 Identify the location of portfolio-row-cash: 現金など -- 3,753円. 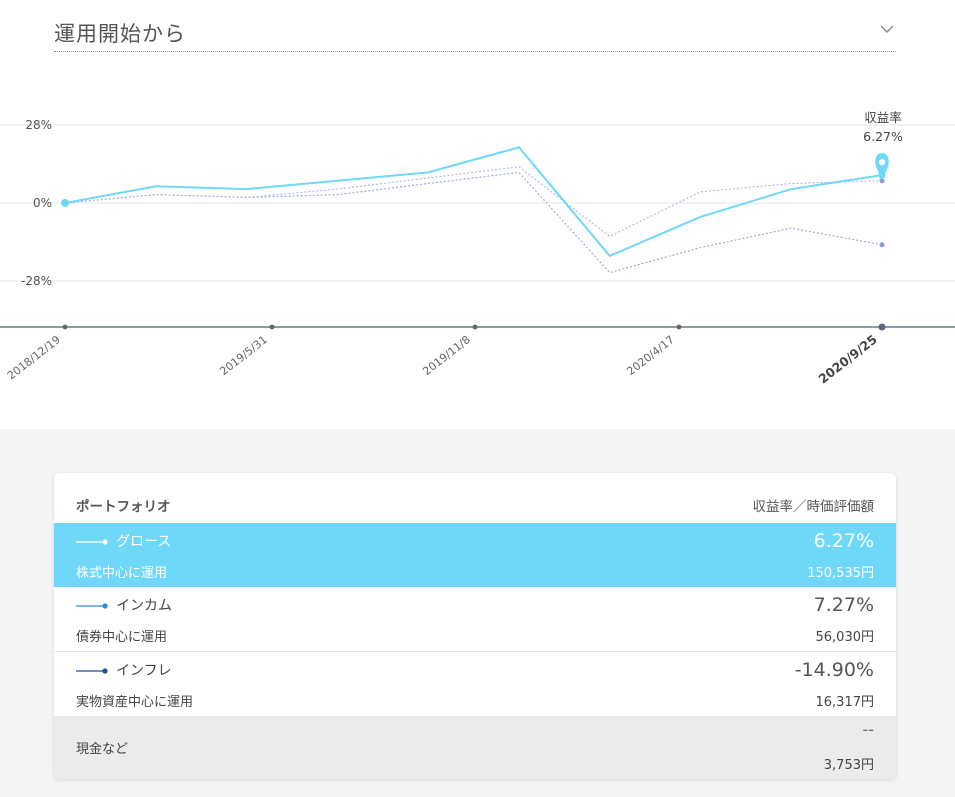
(475, 747).